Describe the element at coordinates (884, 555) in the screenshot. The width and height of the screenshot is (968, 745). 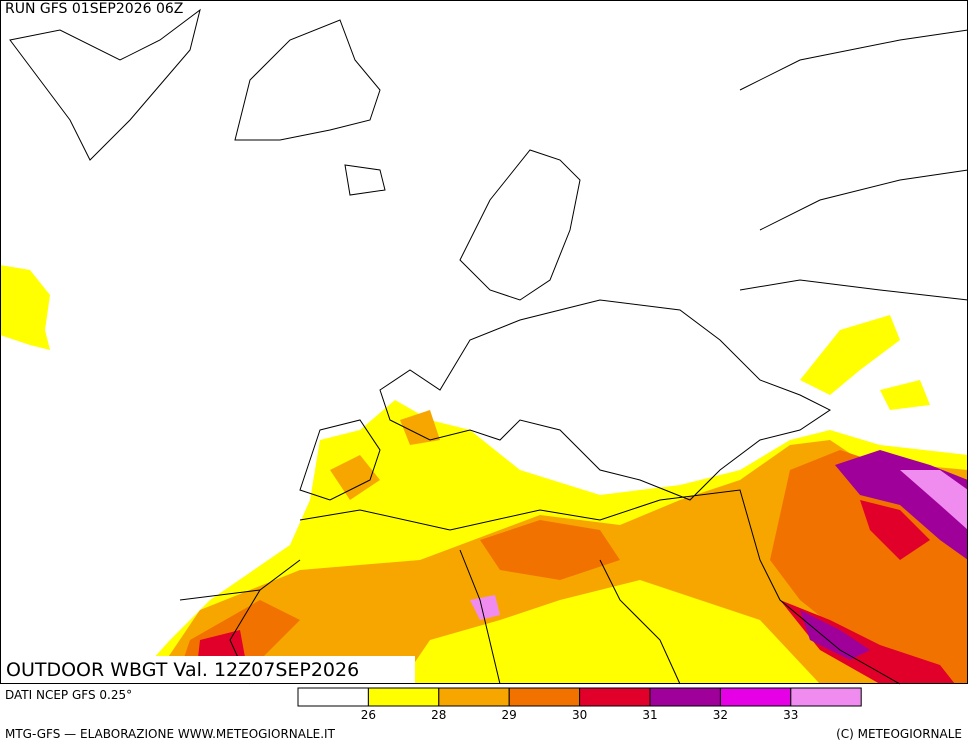
I see `heat-purple` at that location.